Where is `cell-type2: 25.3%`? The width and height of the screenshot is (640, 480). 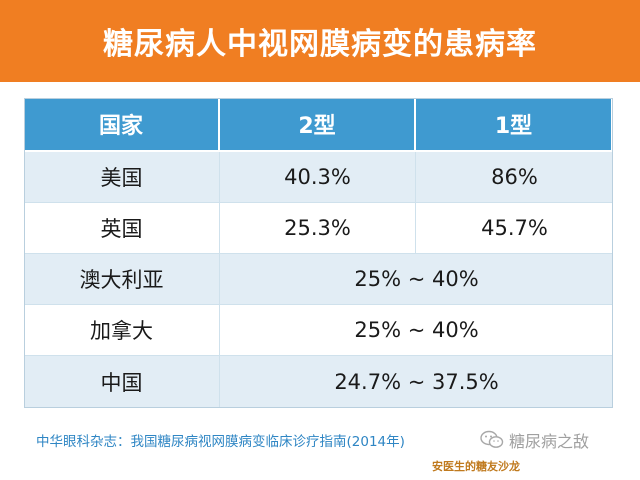 cell-type2: 25.3% is located at coordinates (318, 228).